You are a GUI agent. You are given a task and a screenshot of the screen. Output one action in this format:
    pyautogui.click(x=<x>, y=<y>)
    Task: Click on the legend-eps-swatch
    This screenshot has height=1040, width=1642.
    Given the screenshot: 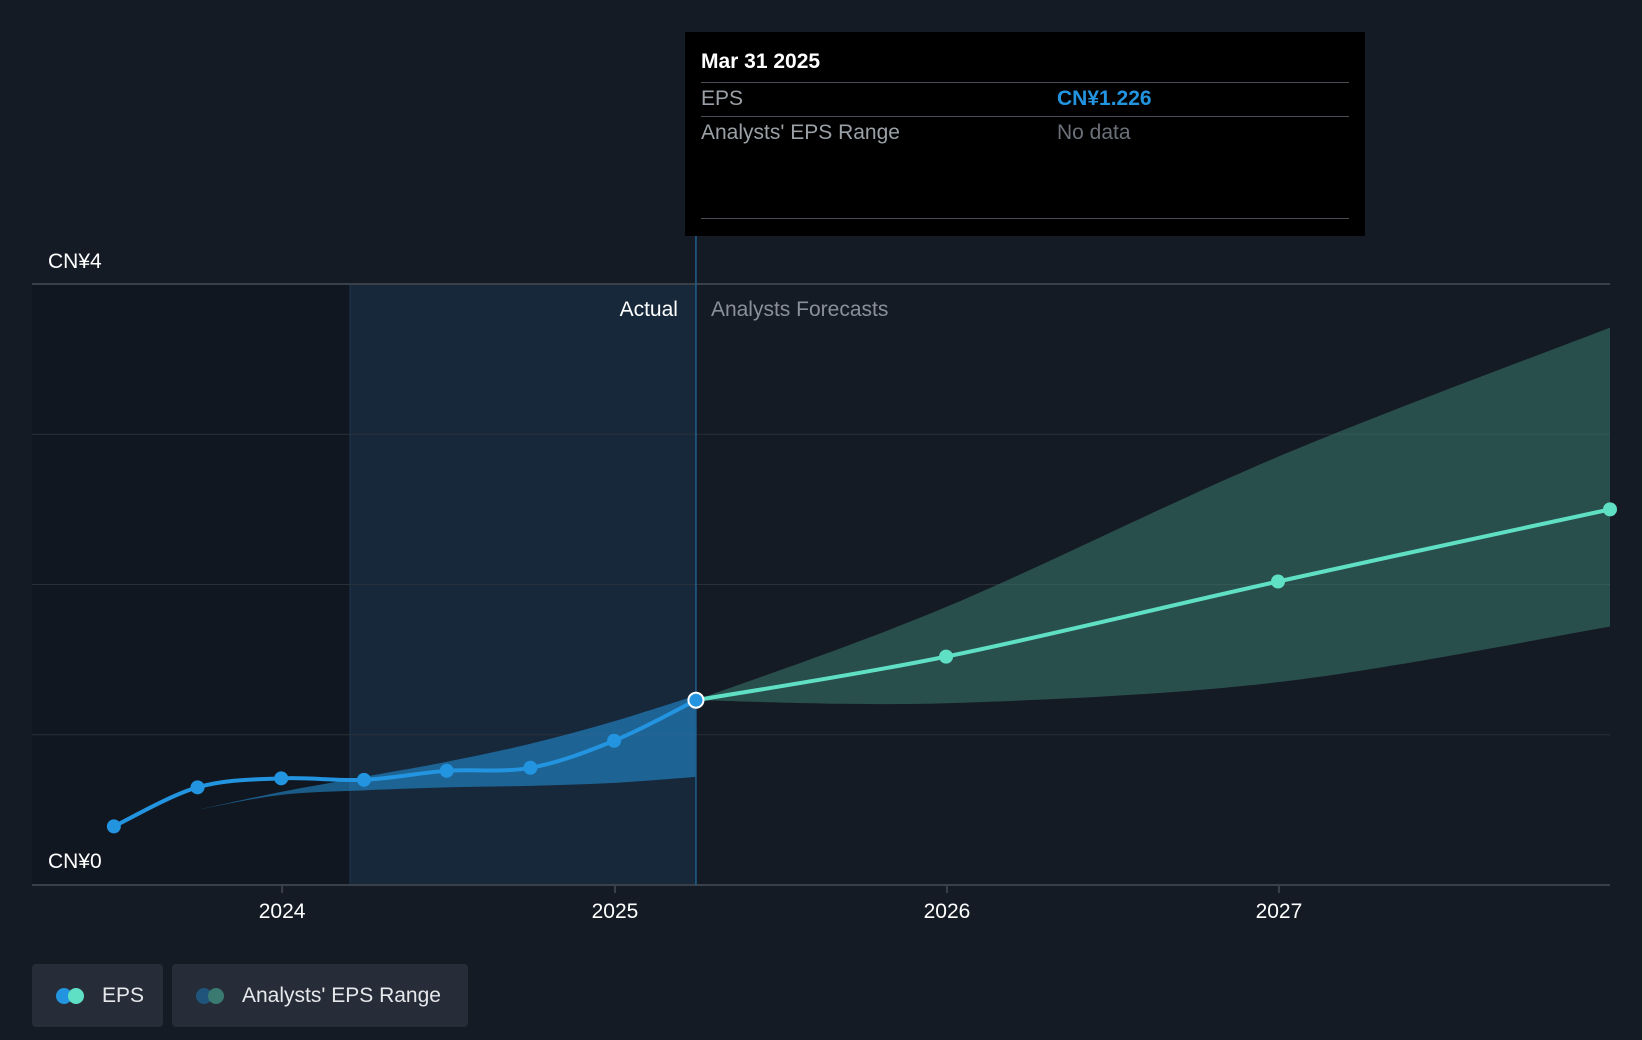 What is the action you would take?
    pyautogui.click(x=72, y=995)
    